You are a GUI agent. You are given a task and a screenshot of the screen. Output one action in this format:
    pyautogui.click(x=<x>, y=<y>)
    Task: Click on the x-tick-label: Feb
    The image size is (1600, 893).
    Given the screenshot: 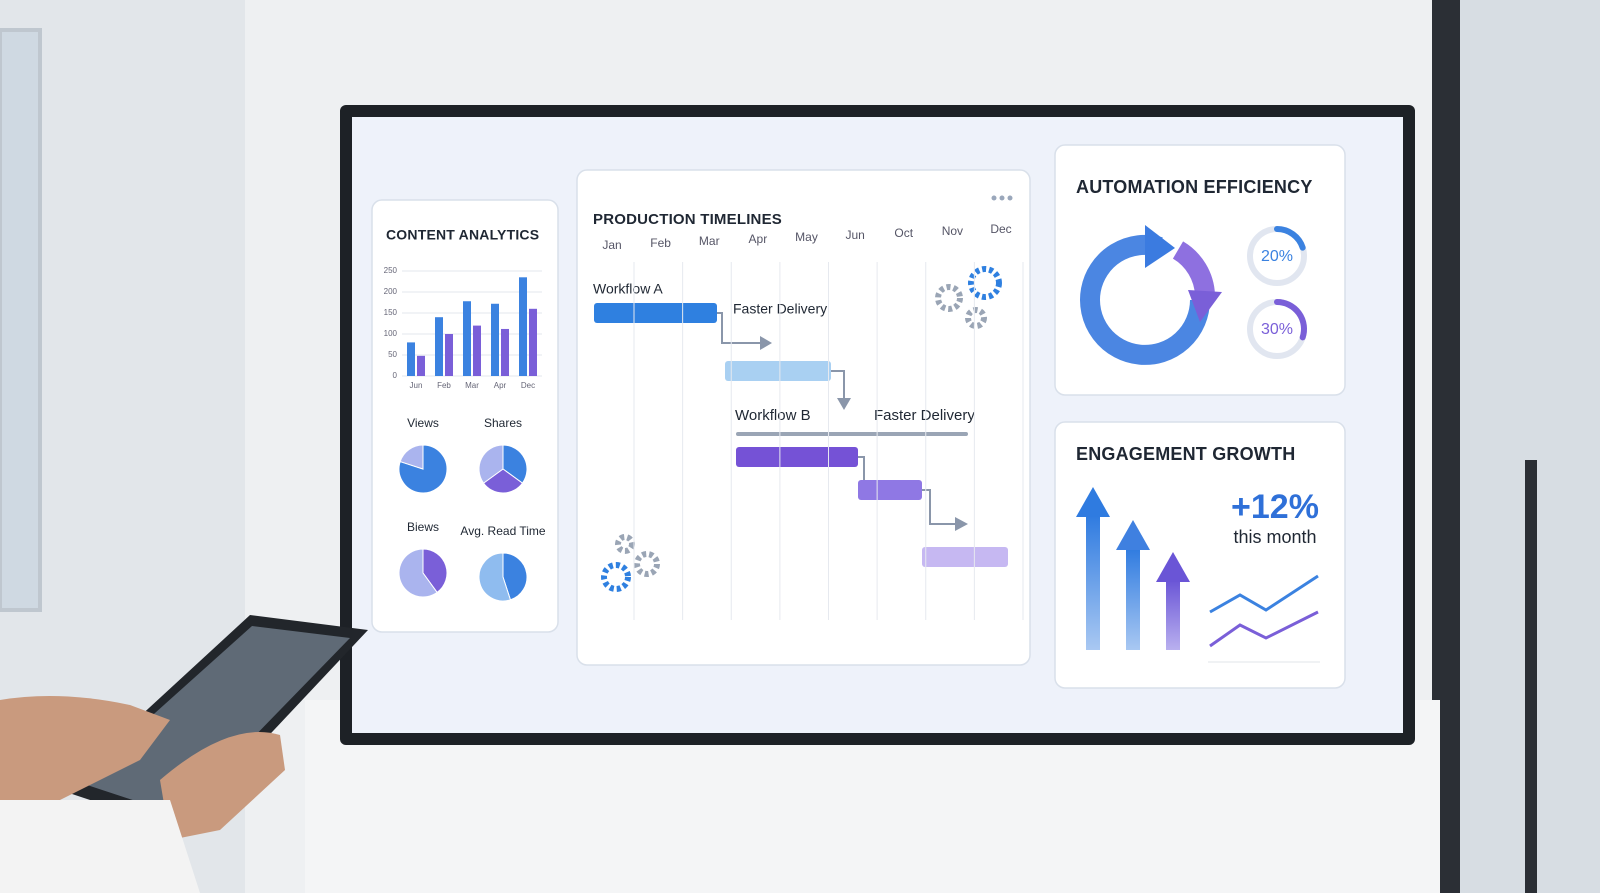 What is the action you would take?
    pyautogui.click(x=444, y=385)
    